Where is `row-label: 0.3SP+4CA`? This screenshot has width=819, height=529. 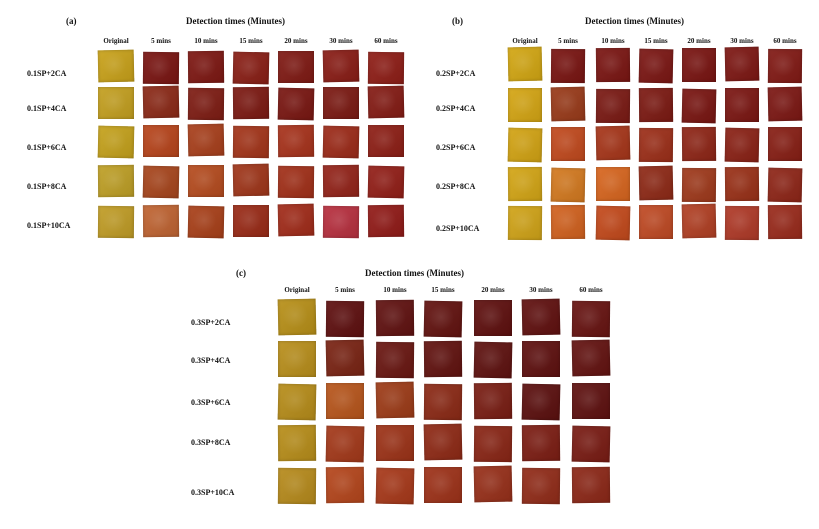
row-label: 0.3SP+4CA is located at coordinates (211, 360).